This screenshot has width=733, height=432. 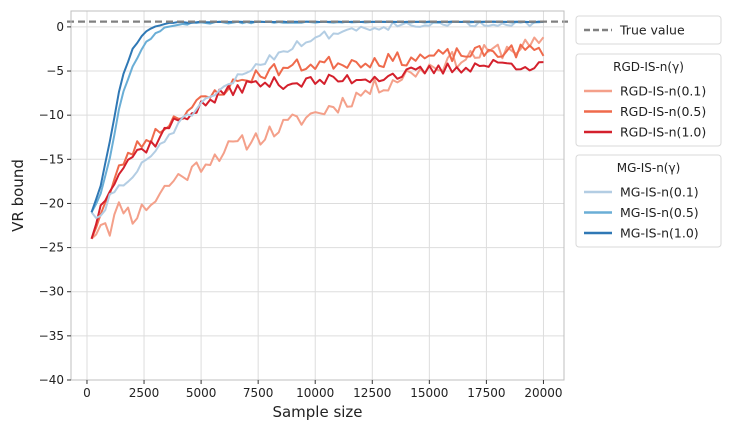 I want to click on y-tick-label: −30, so click(x=51, y=292).